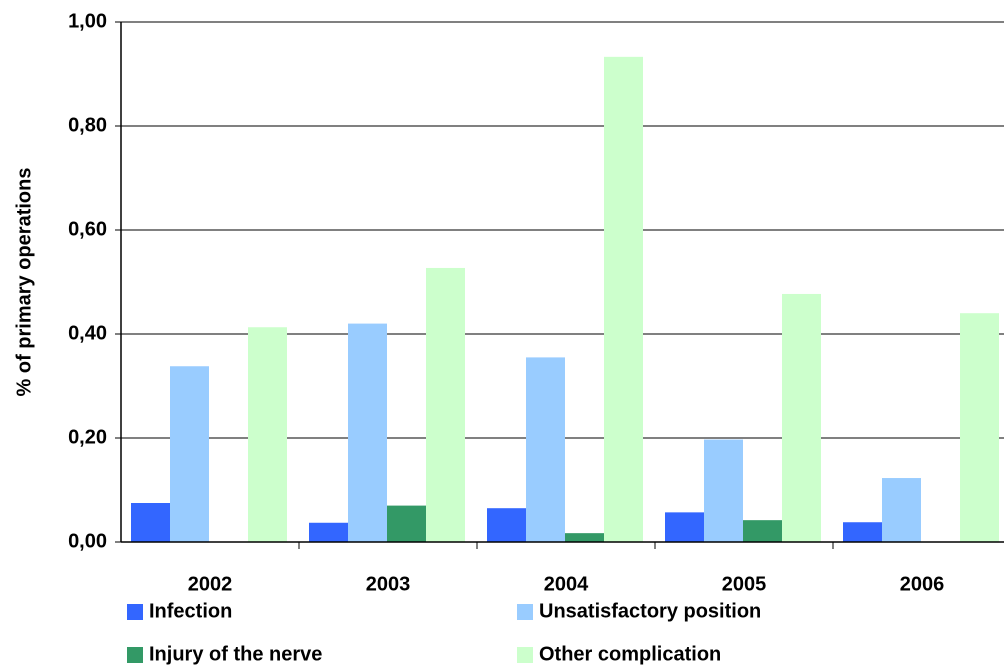 The width and height of the screenshot is (1004, 668). Describe the element at coordinates (210, 584) in the screenshot. I see `x-tick-label: 2002` at that location.